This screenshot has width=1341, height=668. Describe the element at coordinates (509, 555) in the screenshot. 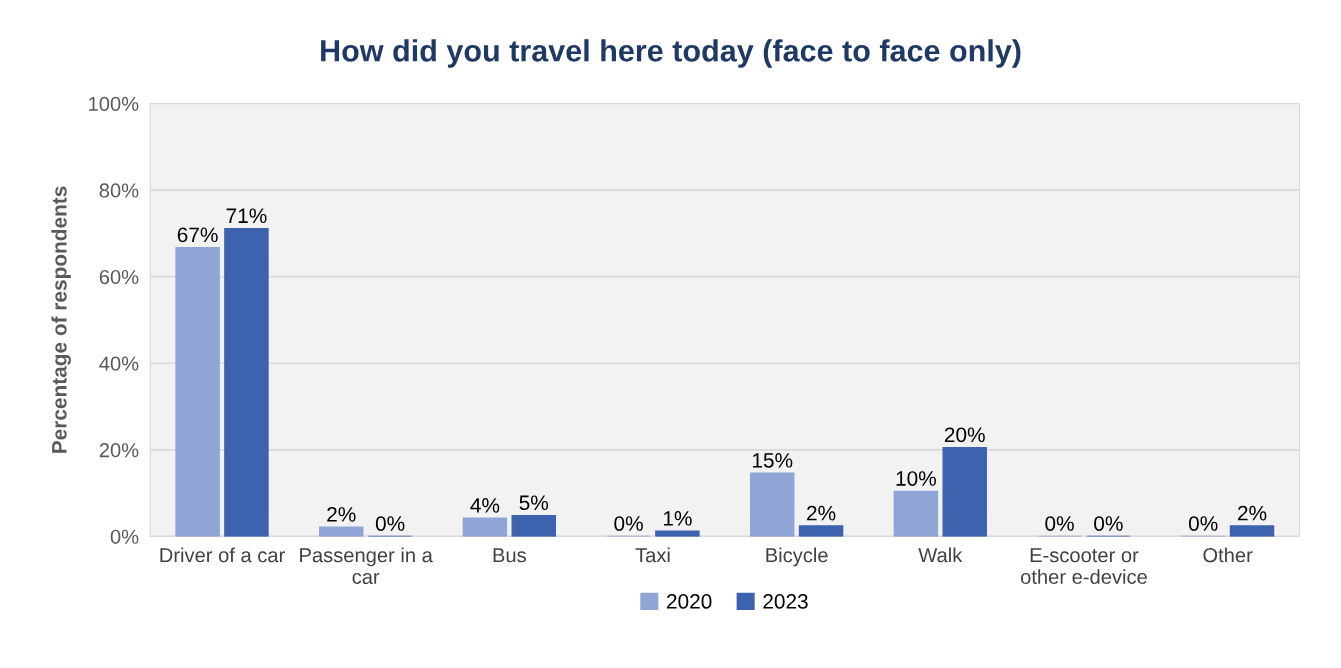

I see `x-tick-label: Bus` at that location.